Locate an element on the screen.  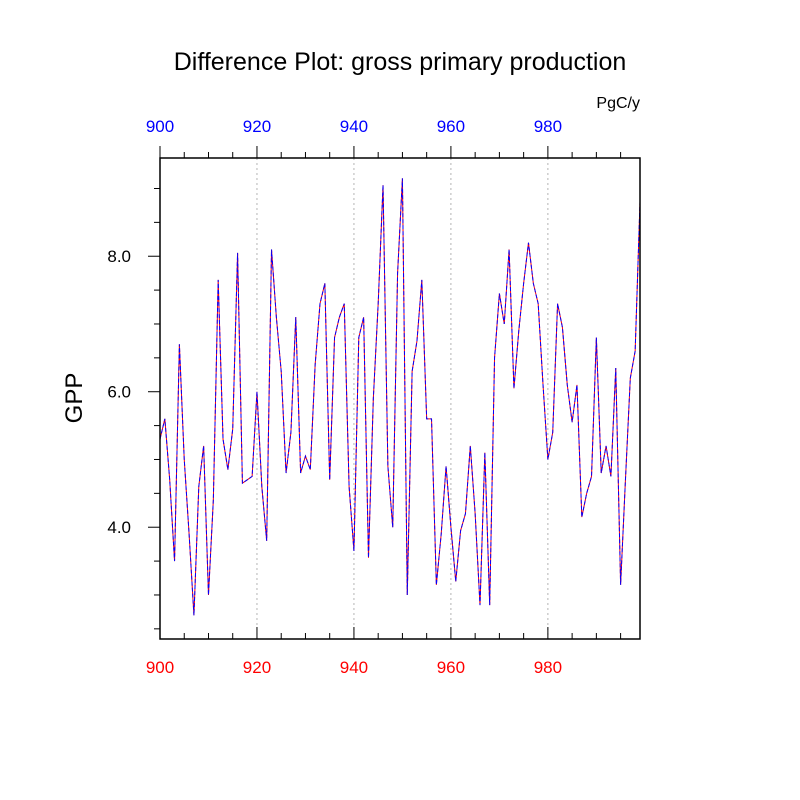
y-tick-label: 4.0 is located at coordinates (119, 527).